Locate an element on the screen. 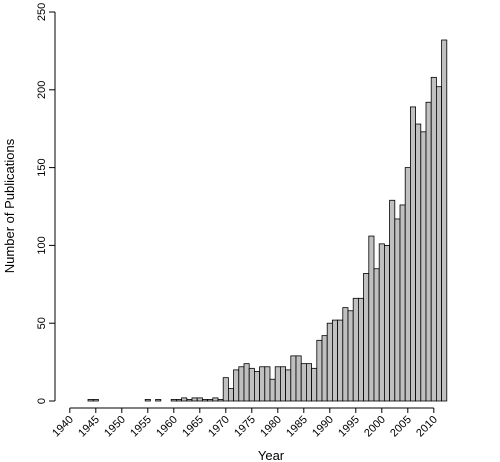  y-tick-label-200: 200 is located at coordinates (42, 90).